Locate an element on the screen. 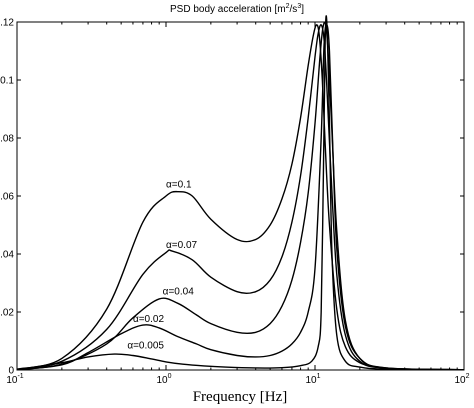 The image size is (474, 408). series-label-3: α=0.02 is located at coordinates (149, 319).